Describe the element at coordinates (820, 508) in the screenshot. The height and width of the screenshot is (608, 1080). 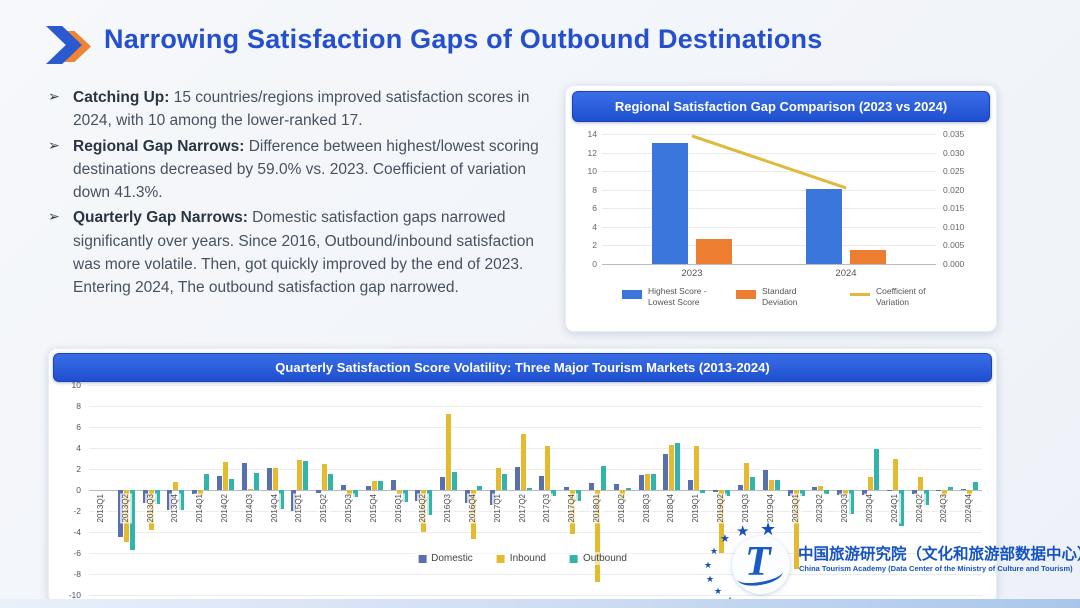
I see `x-tick-label: 2023Q2` at that location.